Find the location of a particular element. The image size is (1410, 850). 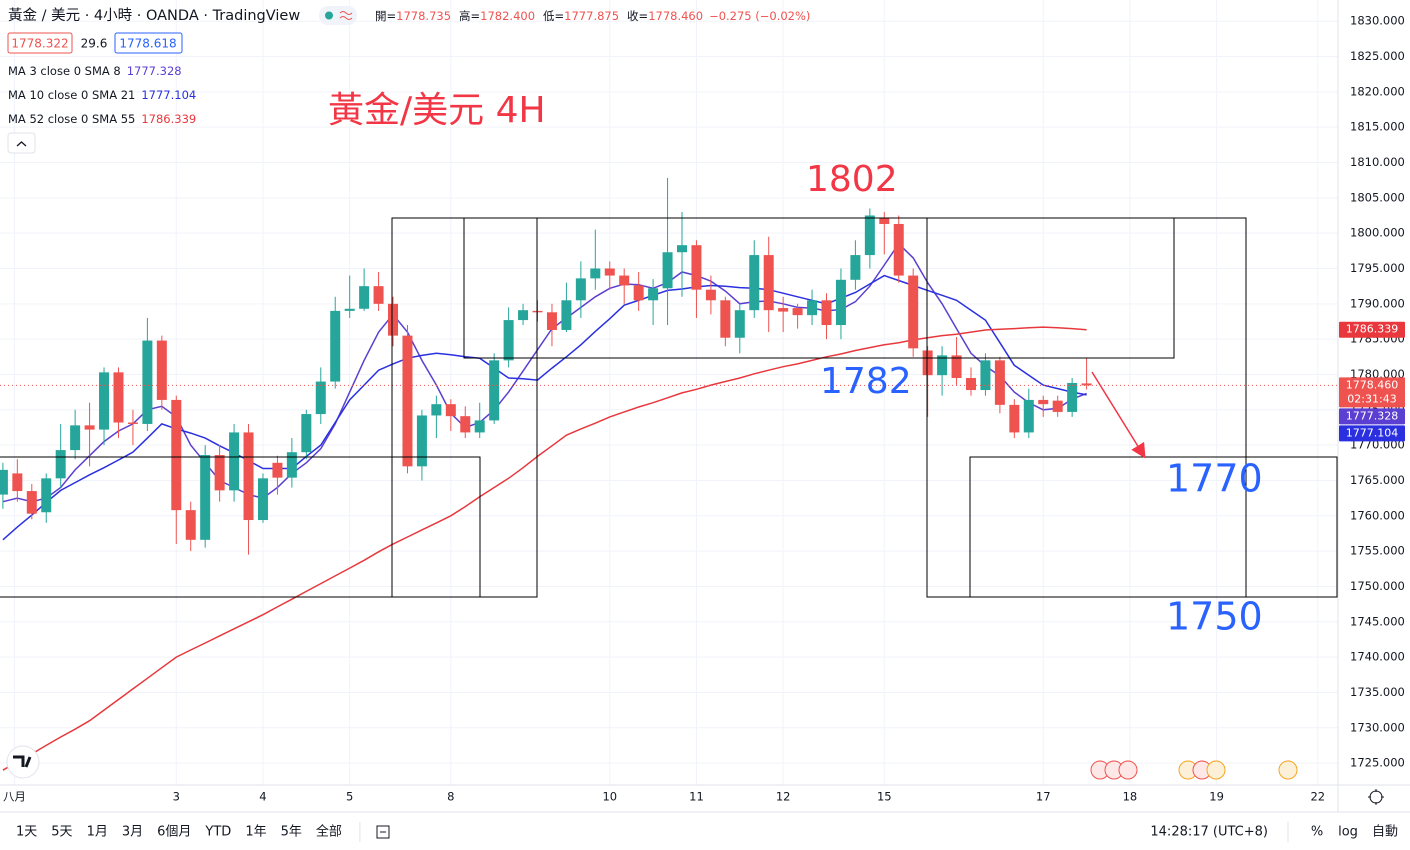

legend-name: MA 52 close 0 SMA 55 is located at coordinates (71, 119).